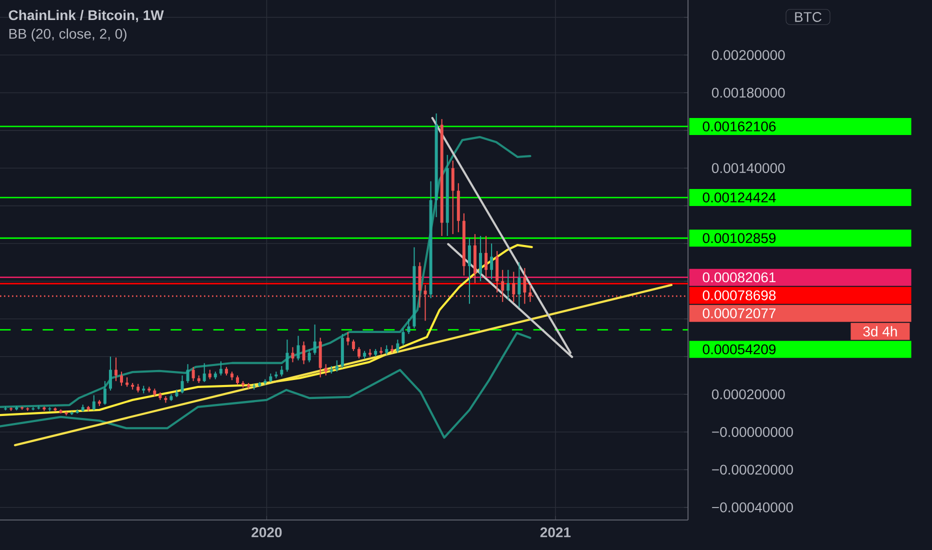 This screenshot has height=550, width=932. I want to click on y-tick-label: 0.00140000, so click(748, 168).